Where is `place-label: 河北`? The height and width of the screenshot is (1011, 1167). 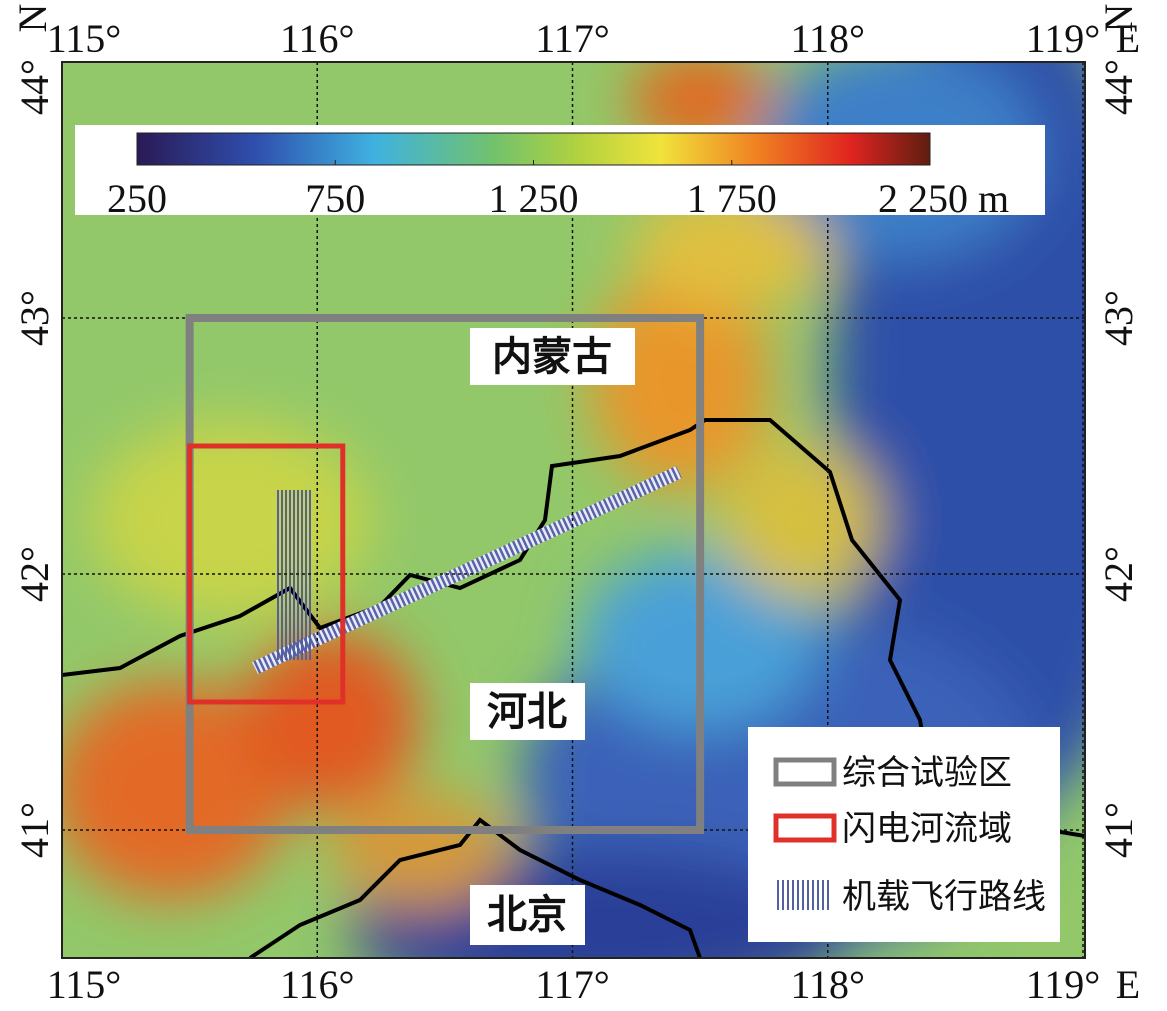
place-label: 河北 is located at coordinates (527, 712).